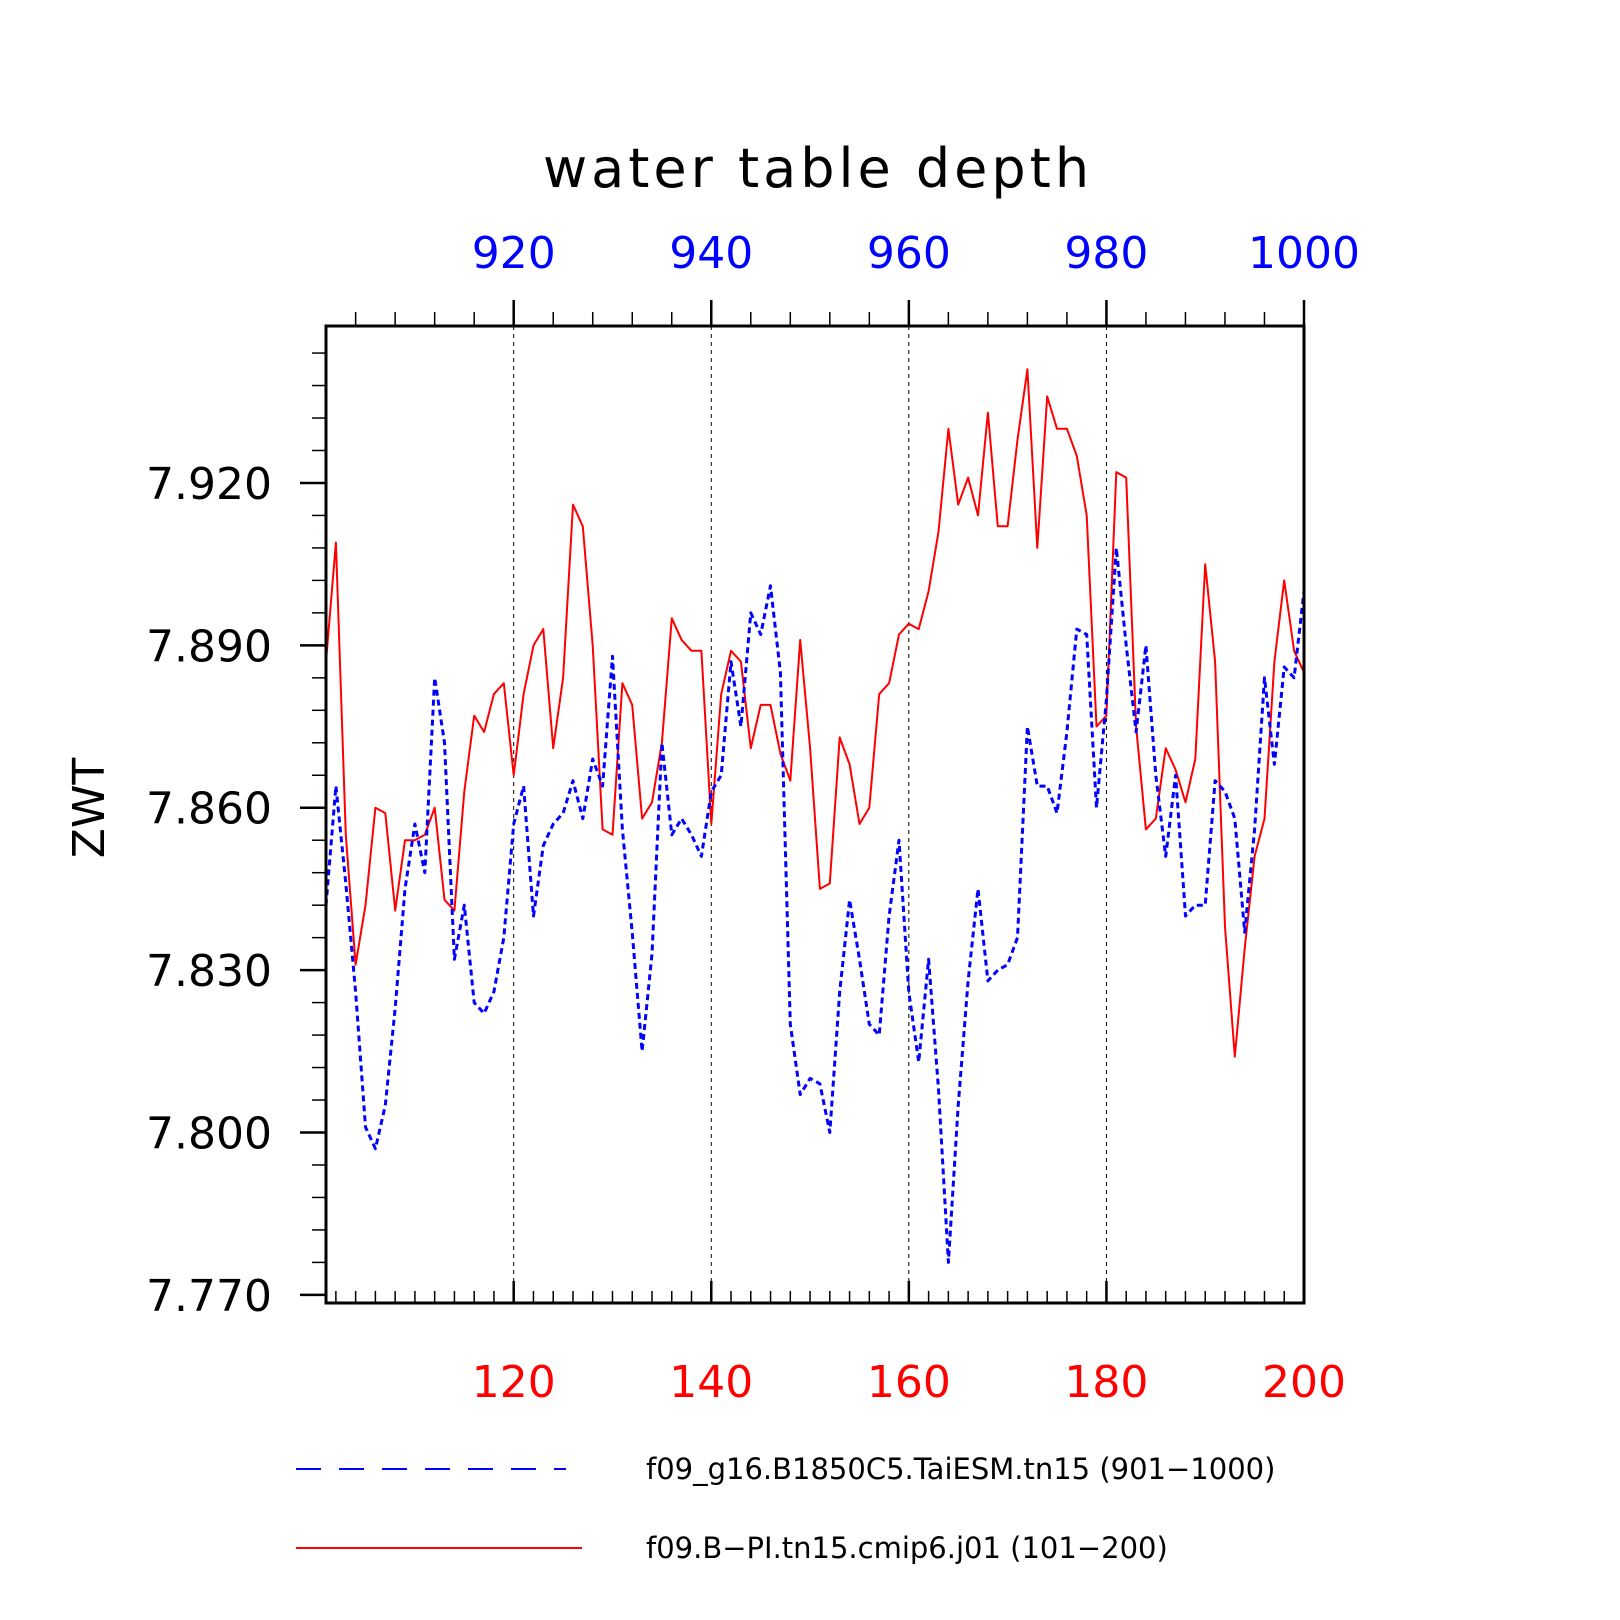 The height and width of the screenshot is (1620, 1620). What do you see at coordinates (818, 168) in the screenshot?
I see `chart-title: water table depth` at bounding box center [818, 168].